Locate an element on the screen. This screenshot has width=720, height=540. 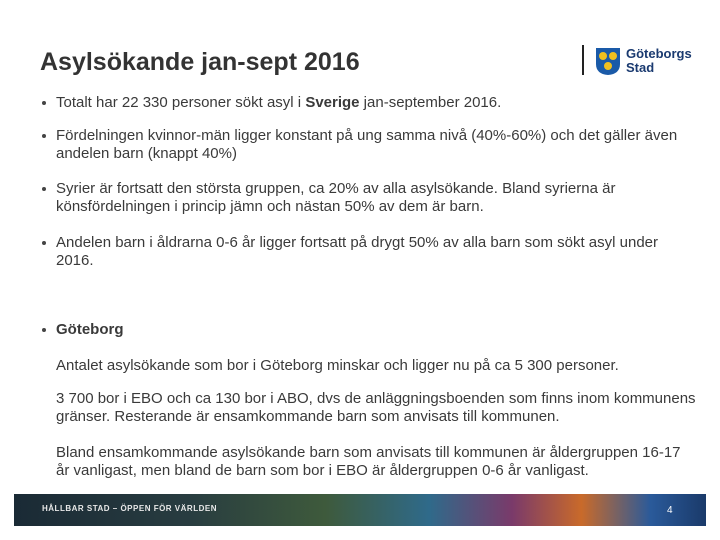
logo-divider is located at coordinates (583, 60).